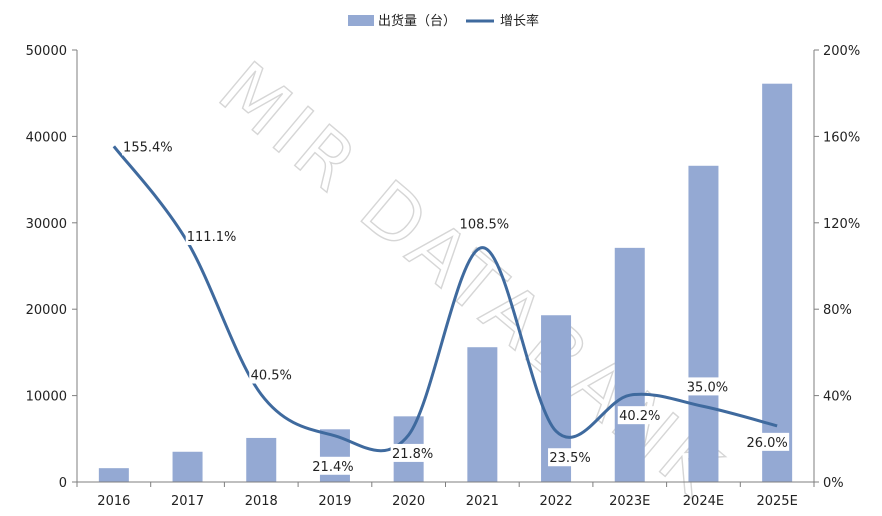 The height and width of the screenshot is (516, 882). I want to click on data-label-2019: 21.4%, so click(332, 465).